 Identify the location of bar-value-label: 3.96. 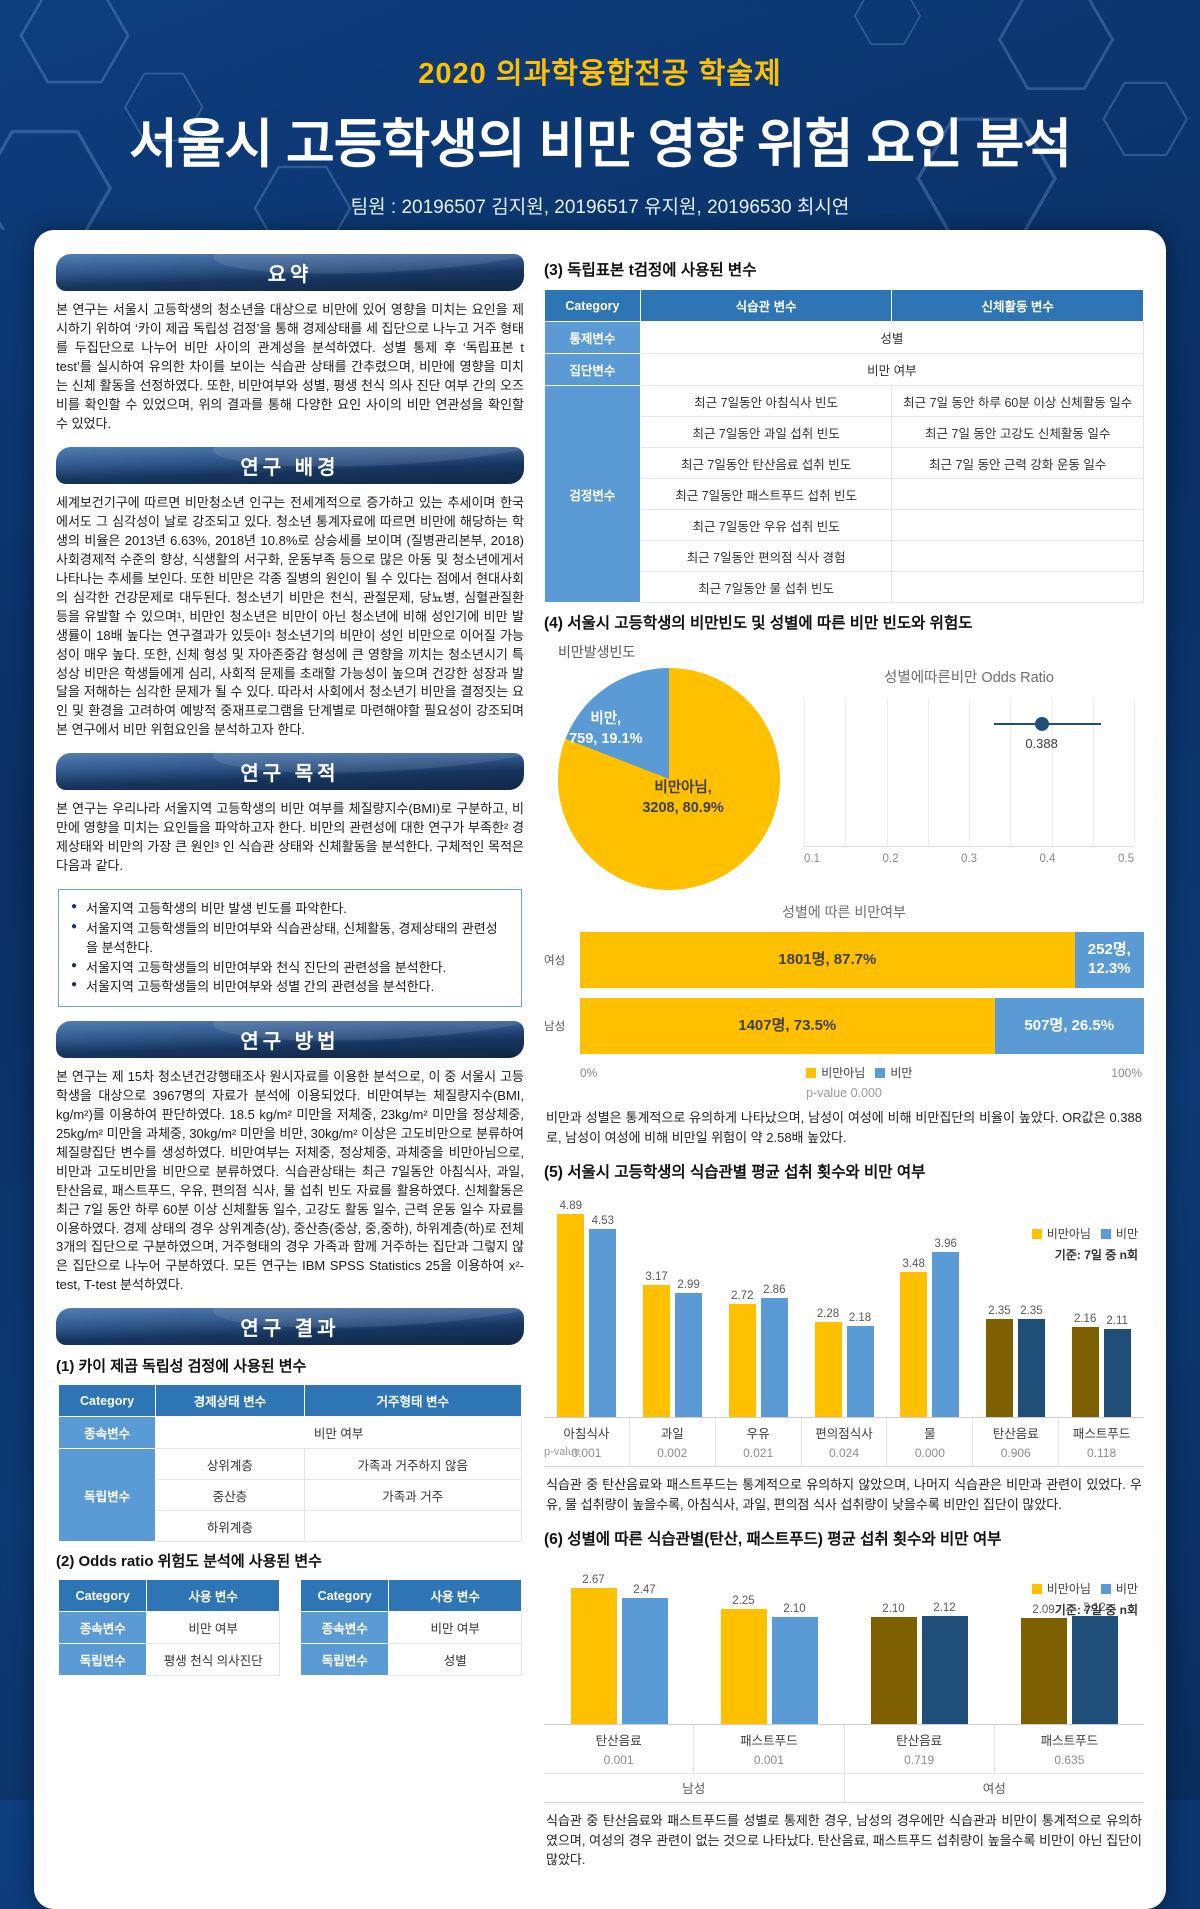
(945, 1244).